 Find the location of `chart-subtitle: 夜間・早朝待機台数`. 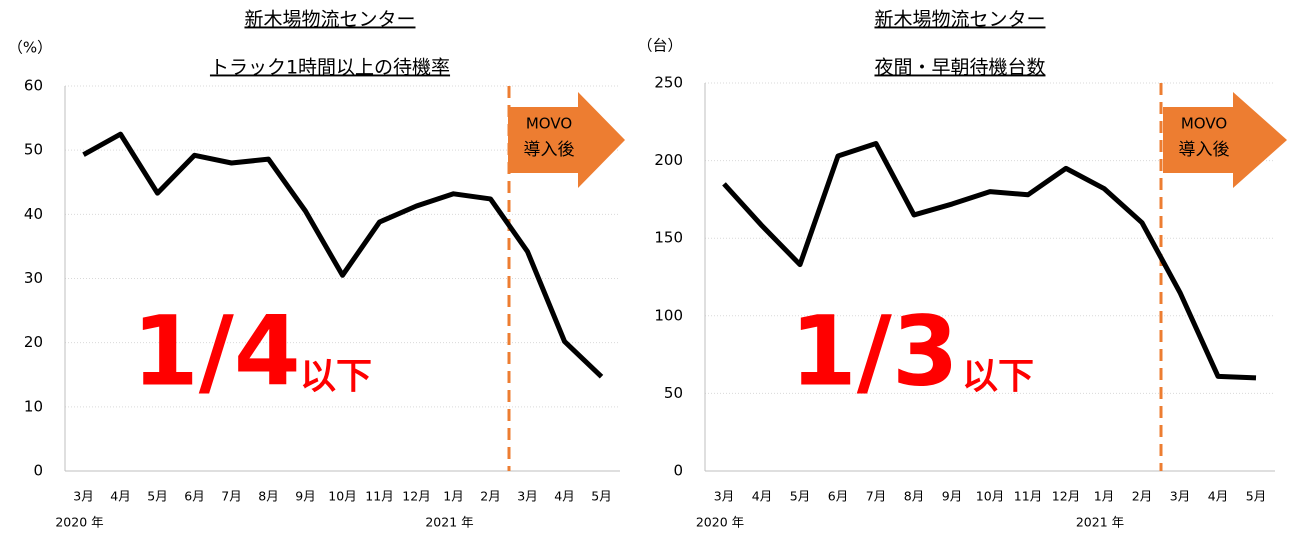

chart-subtitle: 夜間・早朝待機台数 is located at coordinates (959, 68).